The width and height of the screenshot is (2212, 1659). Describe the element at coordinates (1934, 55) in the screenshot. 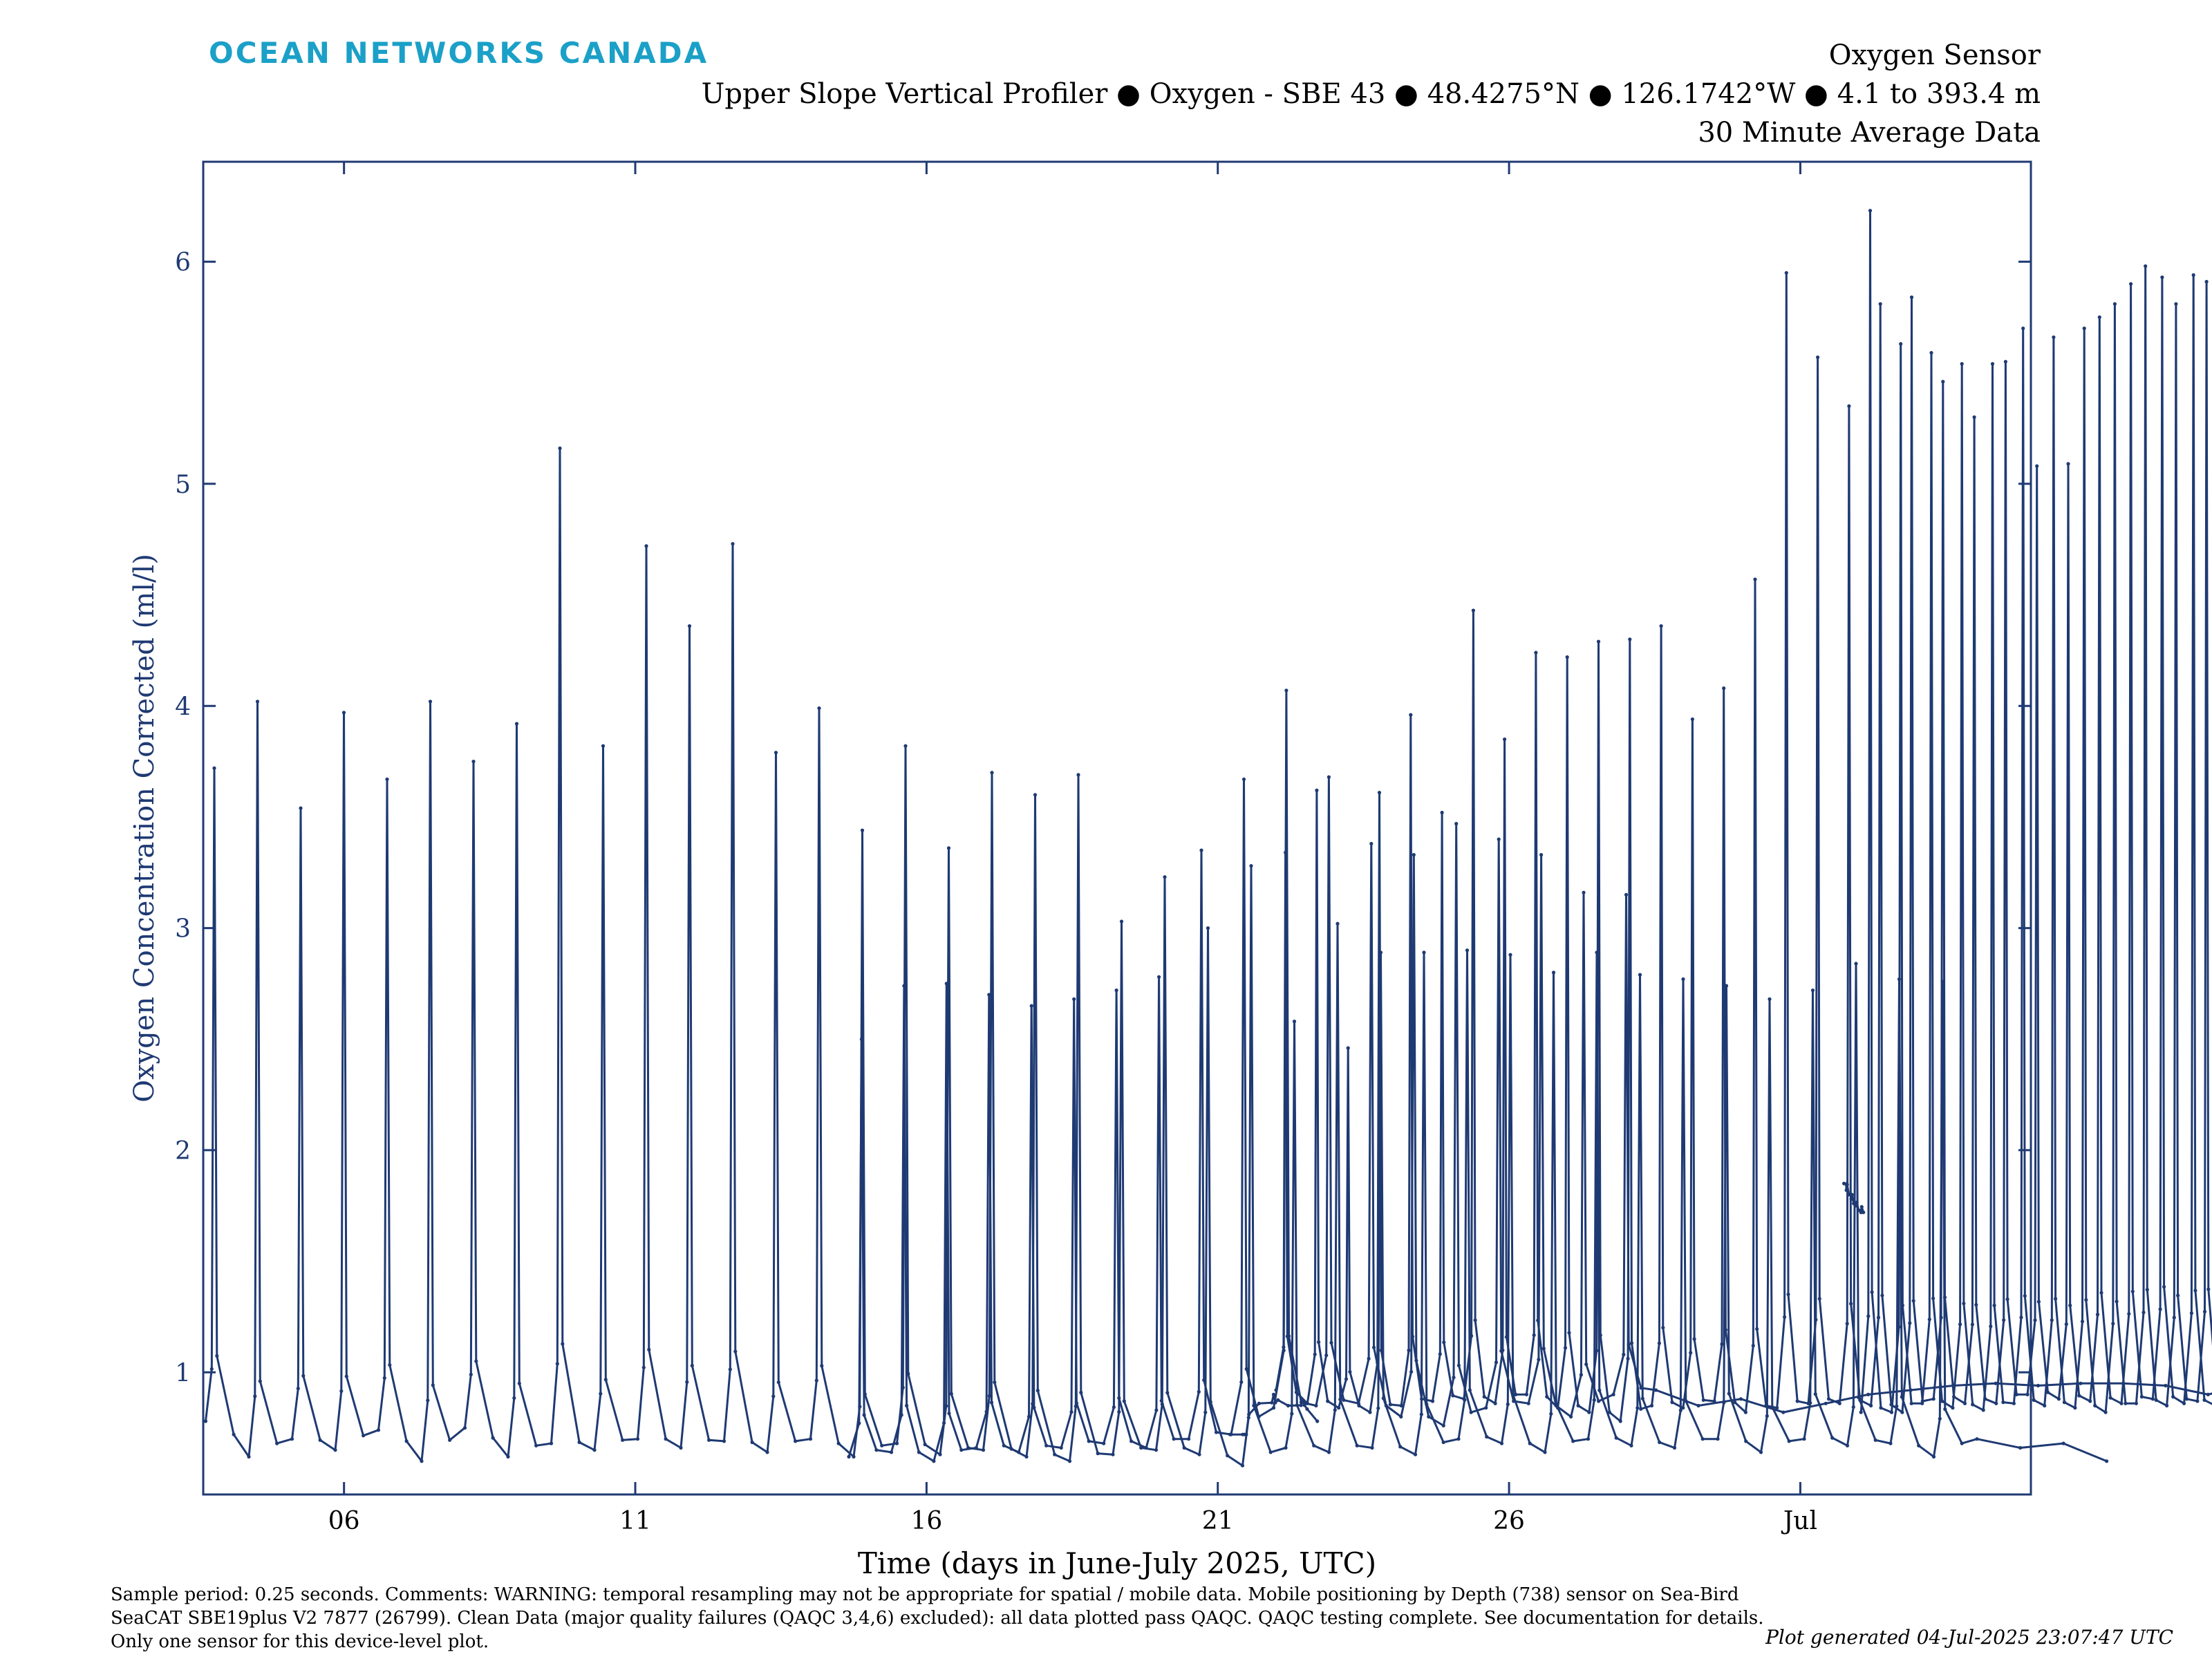

I see `chart-title: Oxygen Sensor` at that location.